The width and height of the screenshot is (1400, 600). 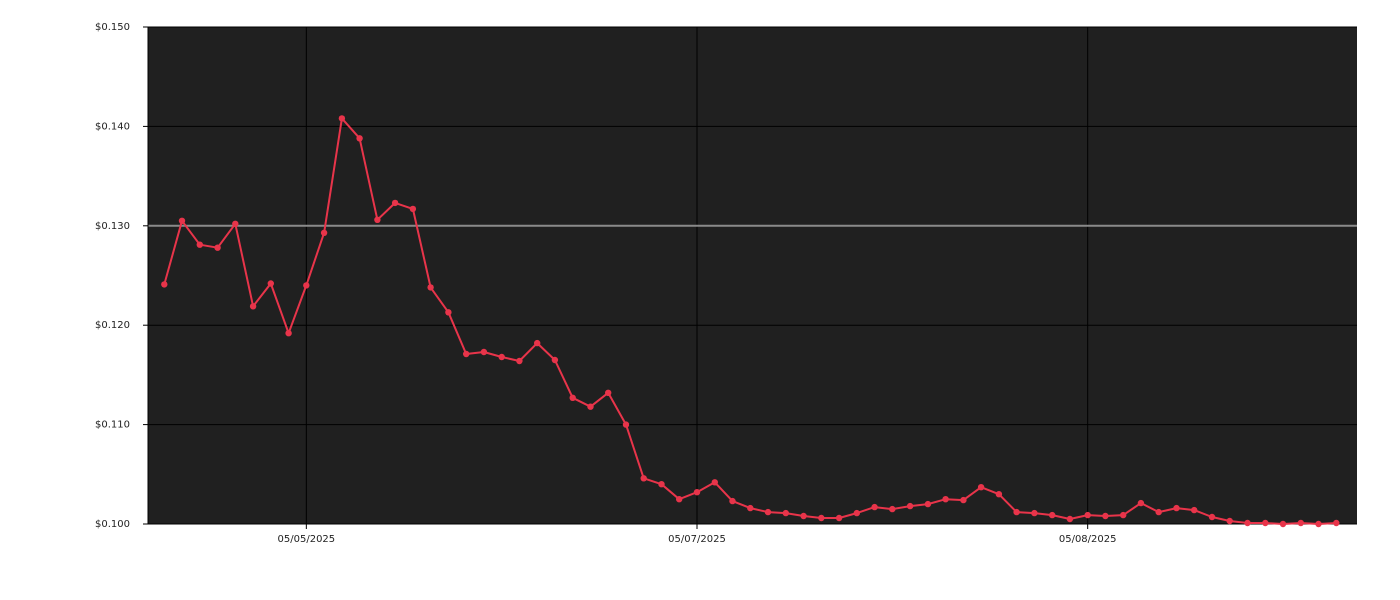 What do you see at coordinates (307, 539) in the screenshot?
I see `x-tick-label: 05/05/2025` at bounding box center [307, 539].